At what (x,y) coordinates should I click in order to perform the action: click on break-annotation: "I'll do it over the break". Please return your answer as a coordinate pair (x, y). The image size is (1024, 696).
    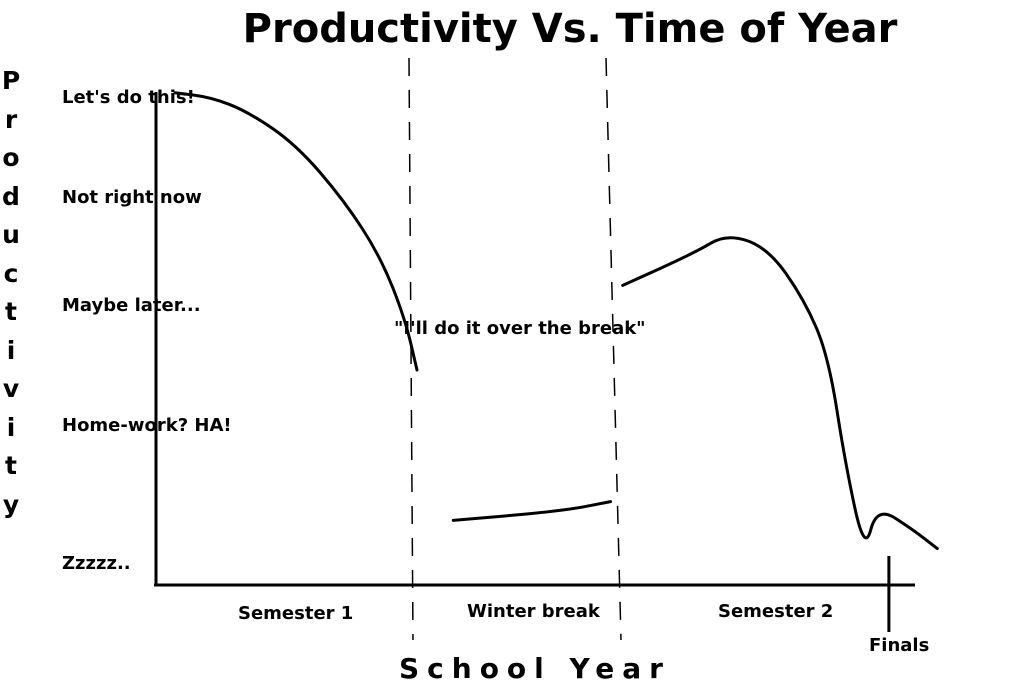
    Looking at the image, I should click on (520, 328).